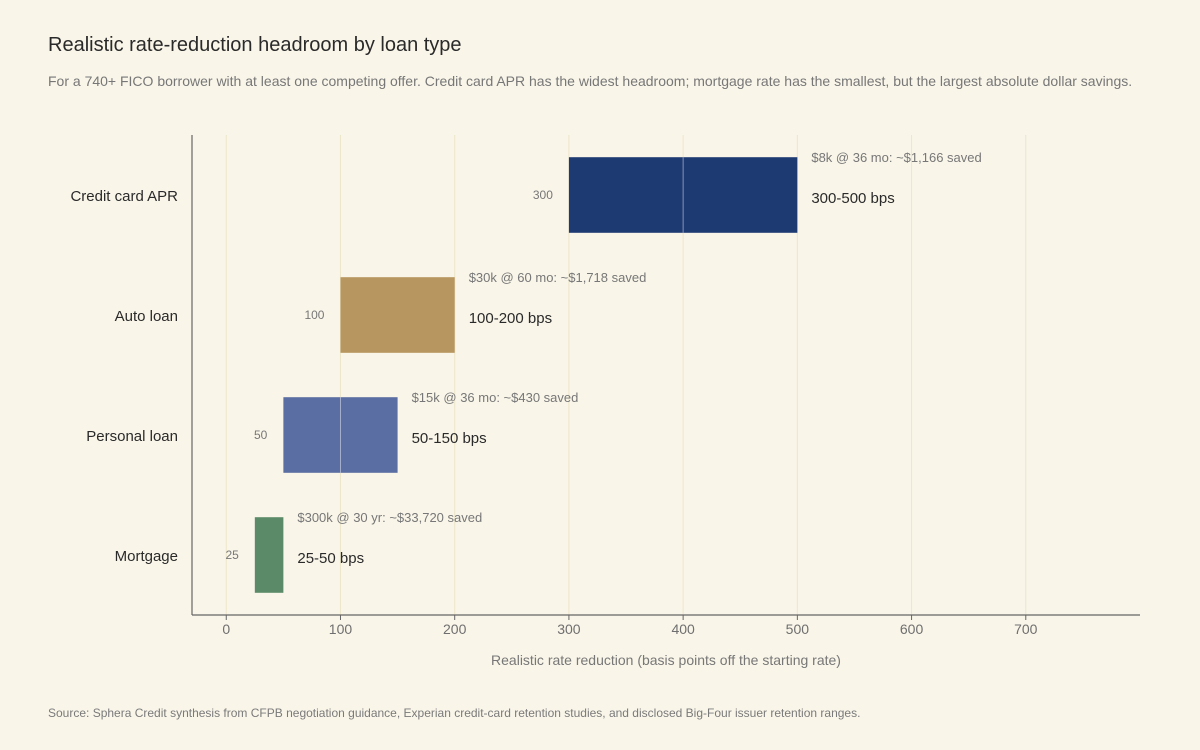  Describe the element at coordinates (495, 397) in the screenshot. I see `note-label-personal-loan: $15k @ 36 mo: ~$430 saved` at that location.